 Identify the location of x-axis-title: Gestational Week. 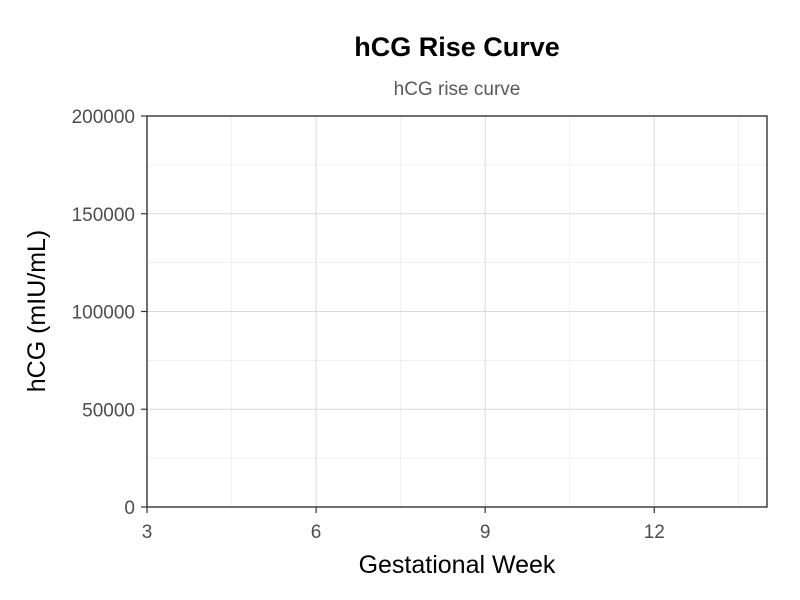
(457, 565).